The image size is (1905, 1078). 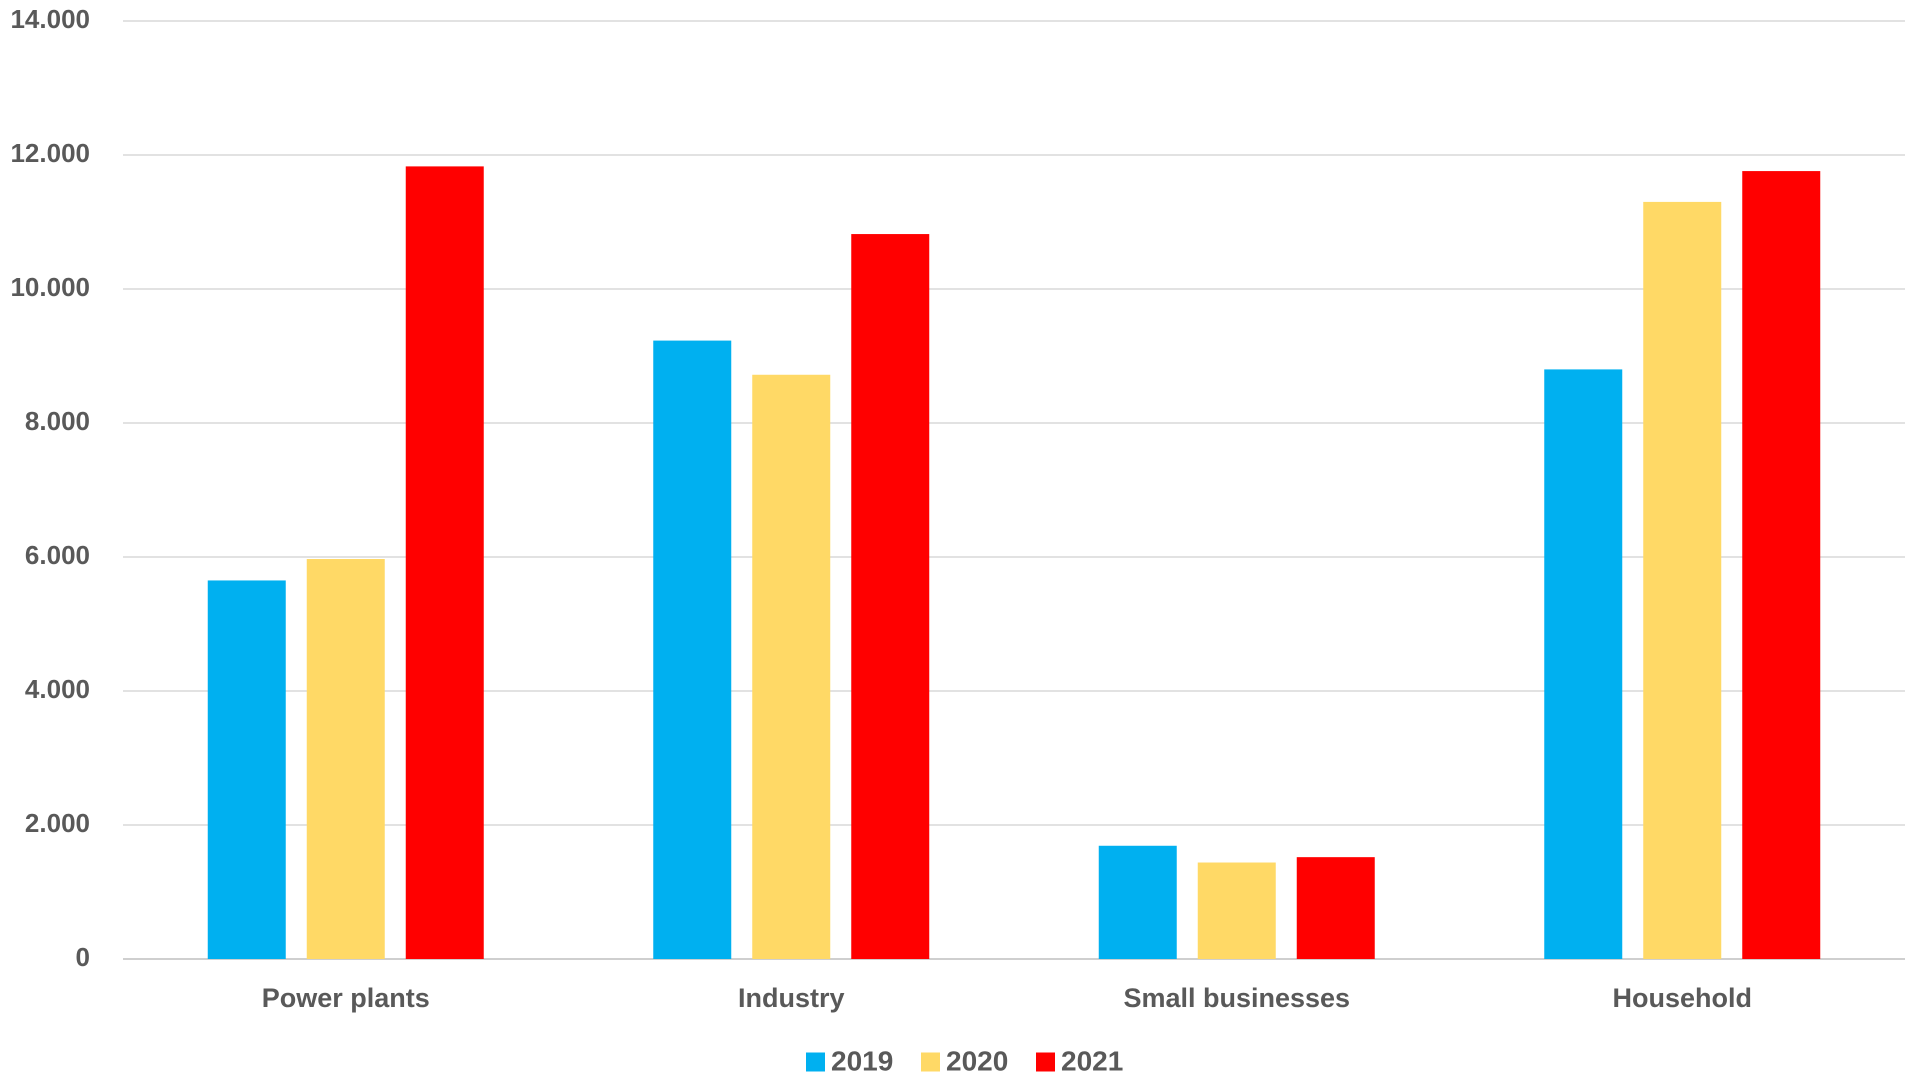 What do you see at coordinates (1236, 998) in the screenshot?
I see `x-category-label: Small businesses` at bounding box center [1236, 998].